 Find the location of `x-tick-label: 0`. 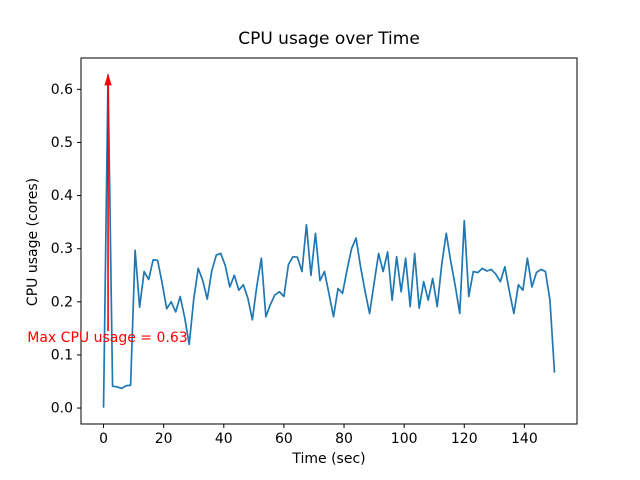

x-tick-label: 0 is located at coordinates (103, 439).